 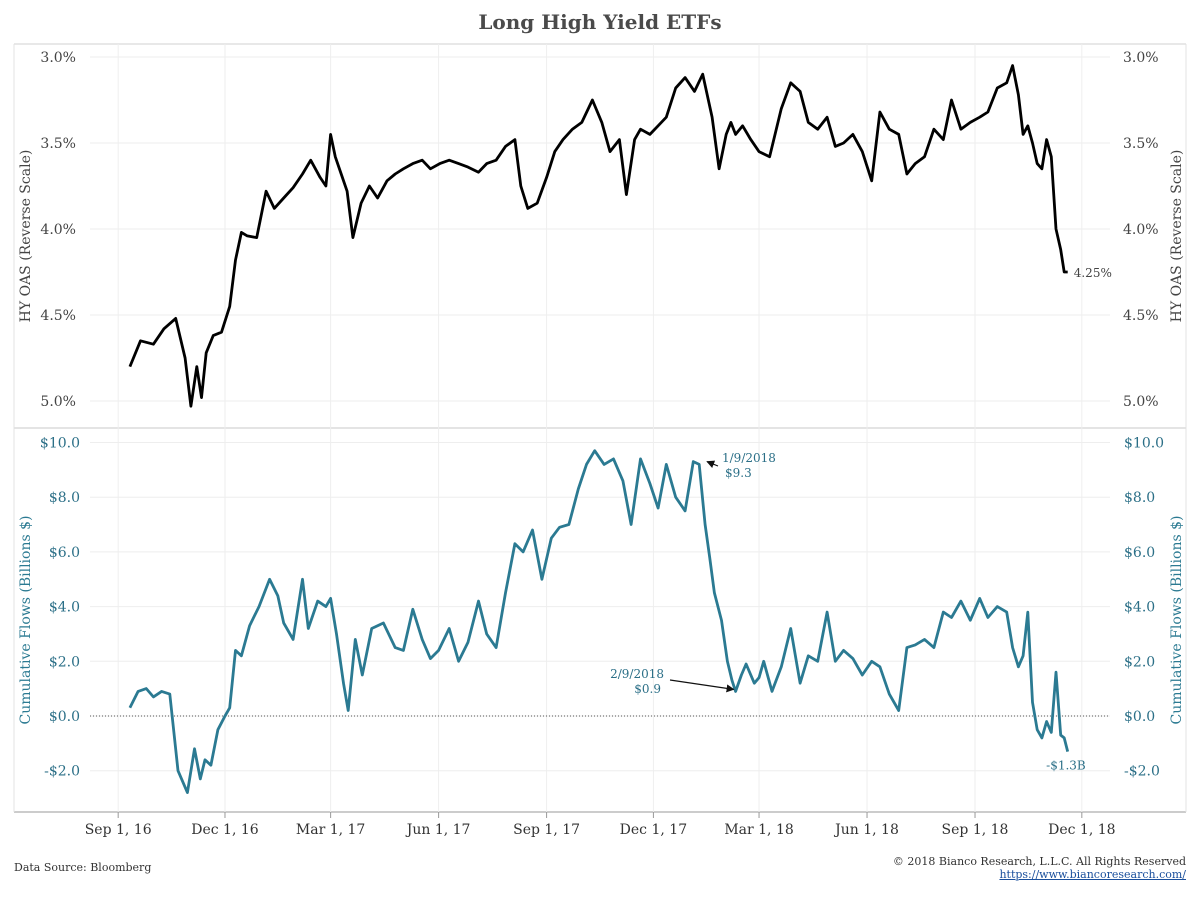 What do you see at coordinates (749, 458) in the screenshot?
I see `annotation-1-date: 1/9/2018` at bounding box center [749, 458].